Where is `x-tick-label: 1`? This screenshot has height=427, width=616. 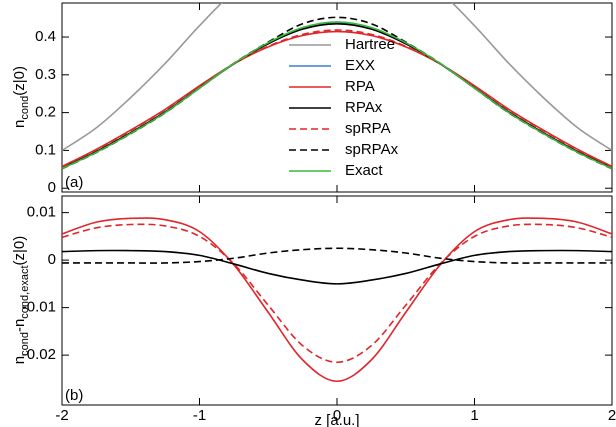
x-tick-label: 1 is located at coordinates (474, 415).